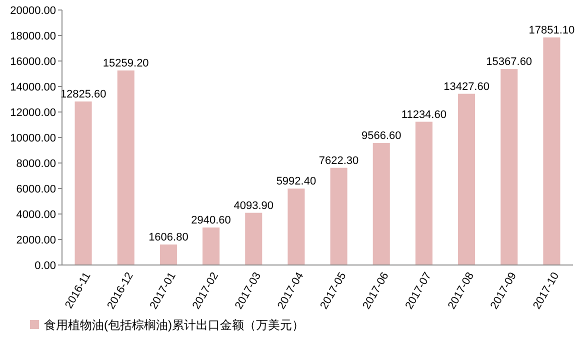 The width and height of the screenshot is (581, 353). I want to click on y-tick-label: 8000.00, so click(36, 164).